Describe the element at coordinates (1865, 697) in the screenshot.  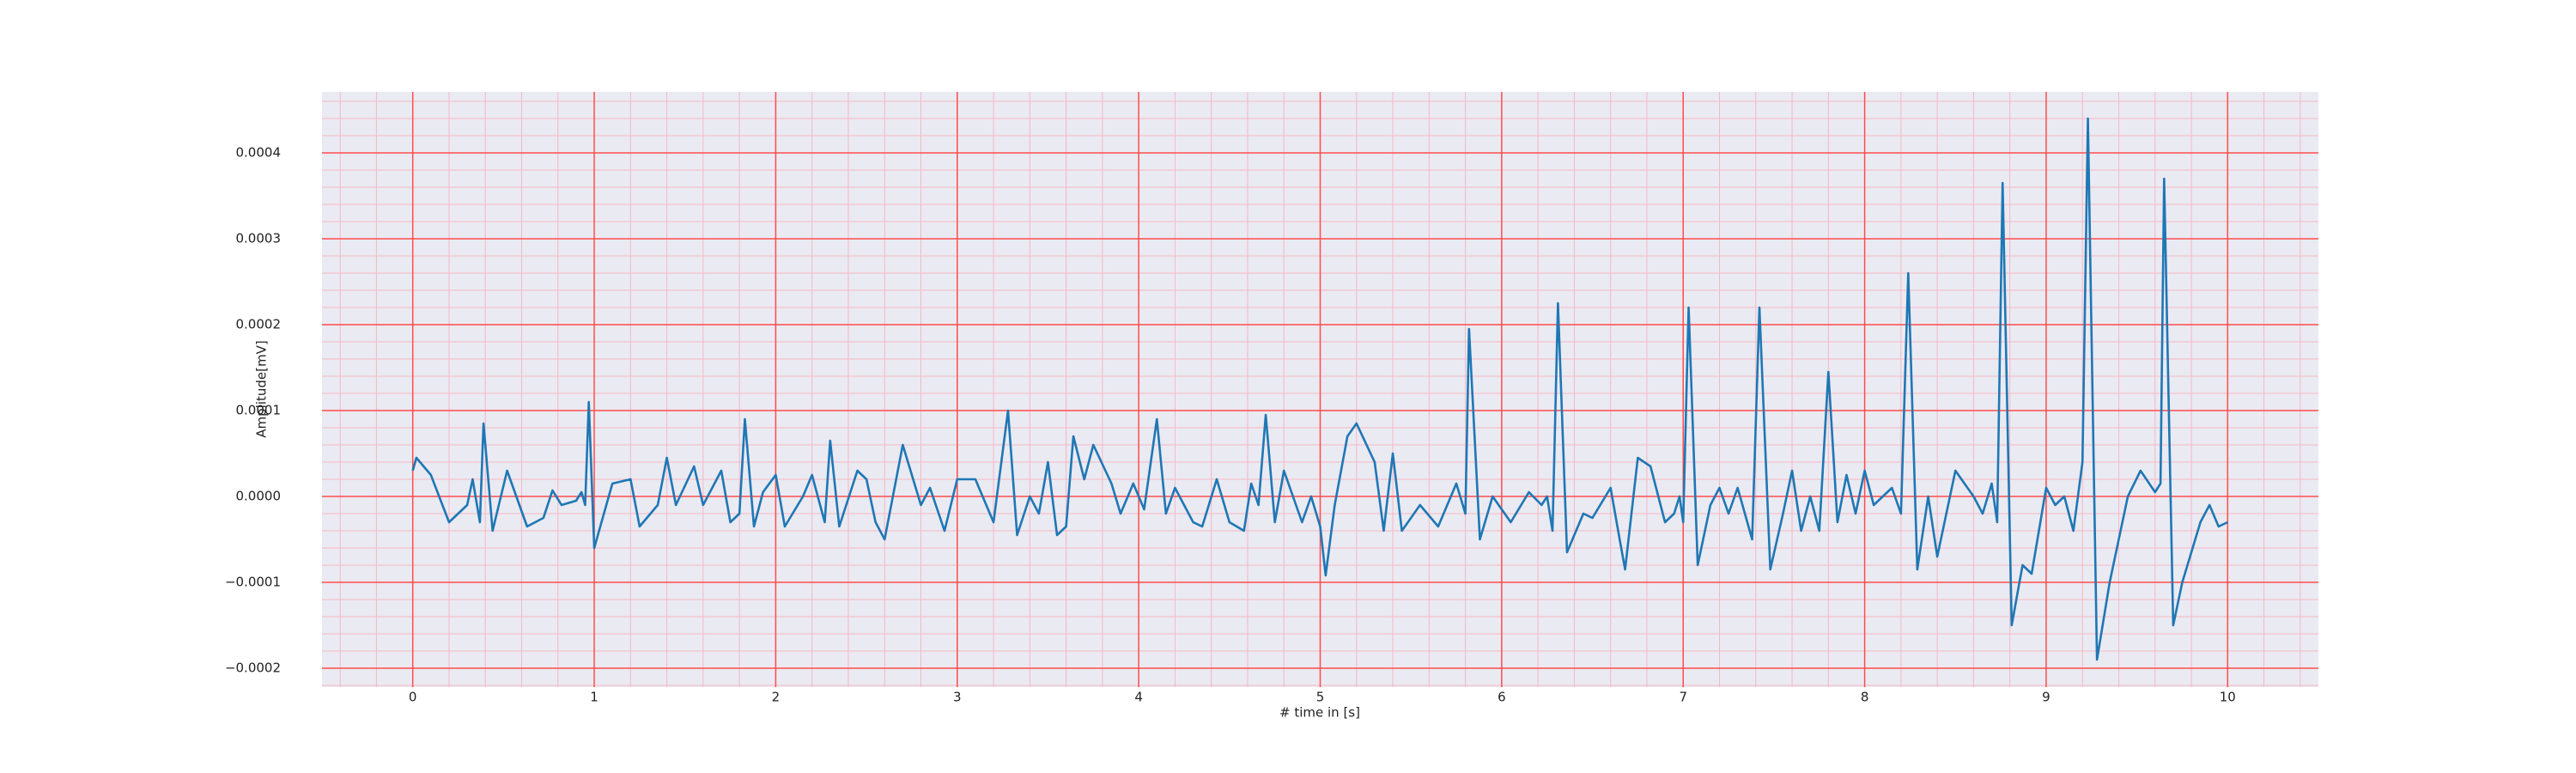
I see `x-tick-label: 8` at that location.